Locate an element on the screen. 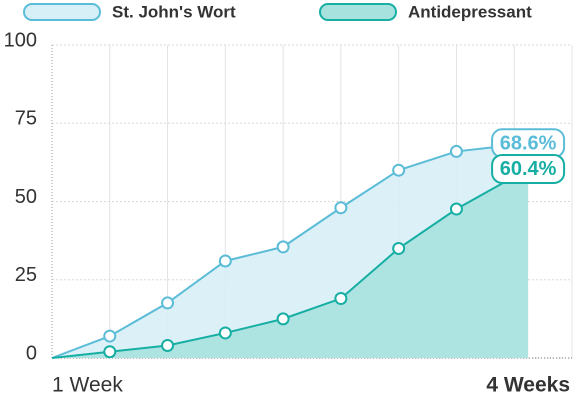 Image resolution: width=576 pixels, height=402 pixels. legend-label: St. John's Wort is located at coordinates (174, 11).